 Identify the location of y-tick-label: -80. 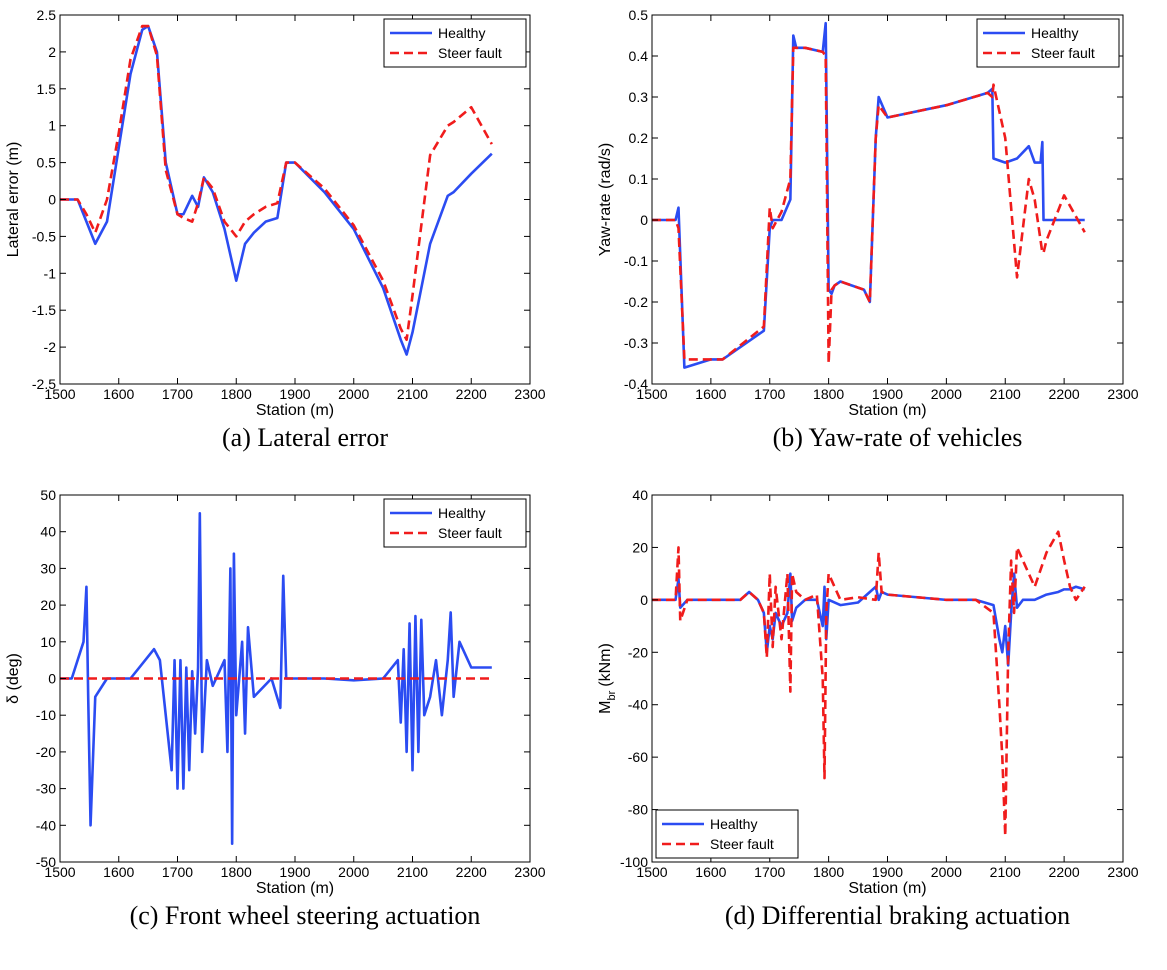
(638, 810).